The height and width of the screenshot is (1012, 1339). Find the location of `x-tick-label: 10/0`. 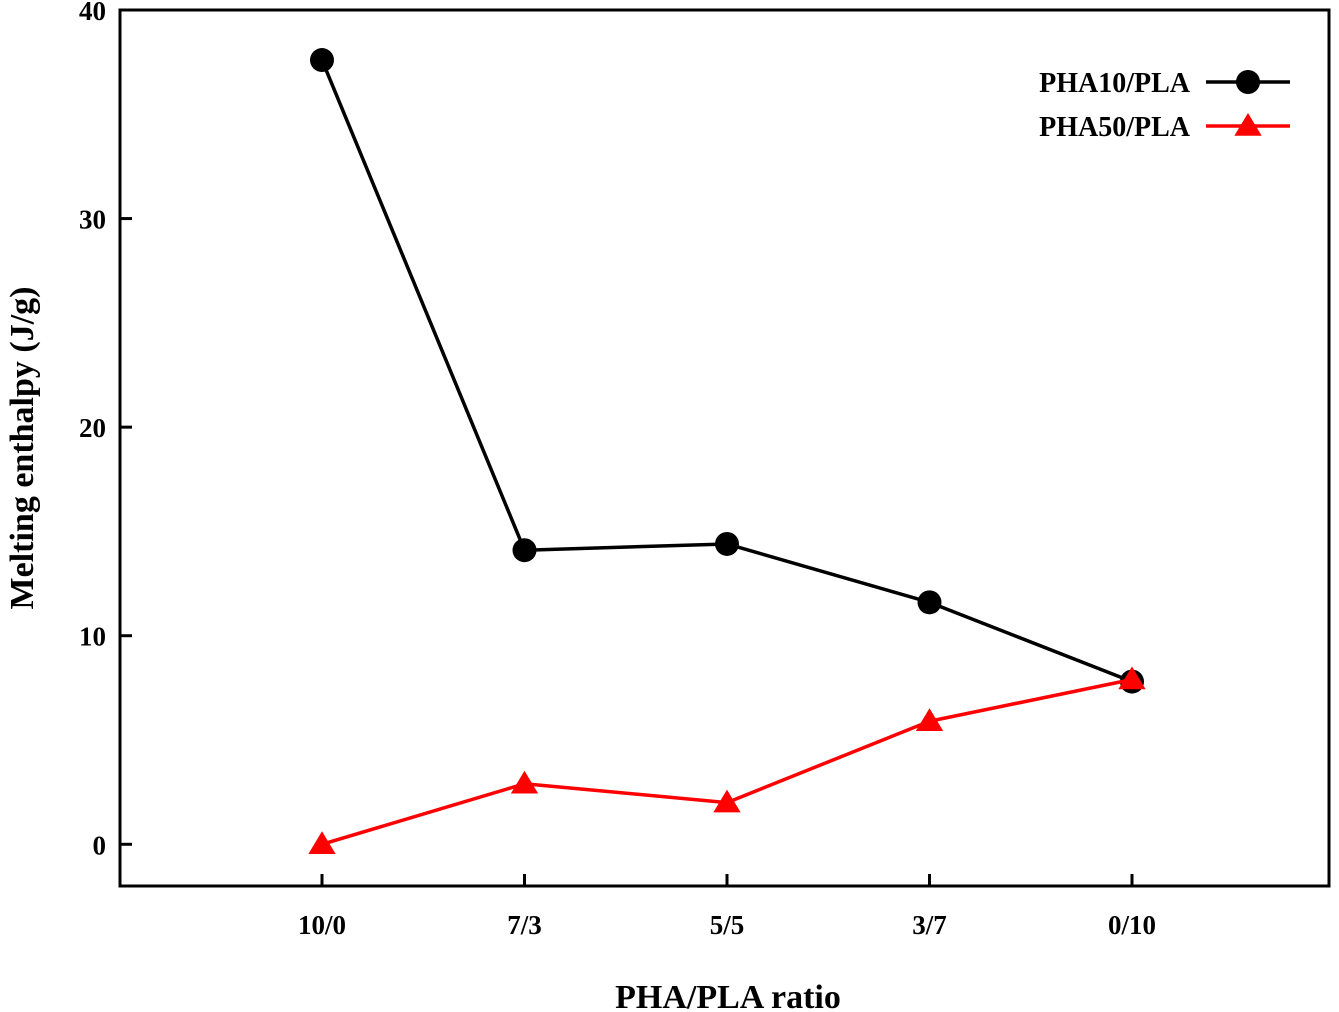

x-tick-label: 10/0 is located at coordinates (322, 925).